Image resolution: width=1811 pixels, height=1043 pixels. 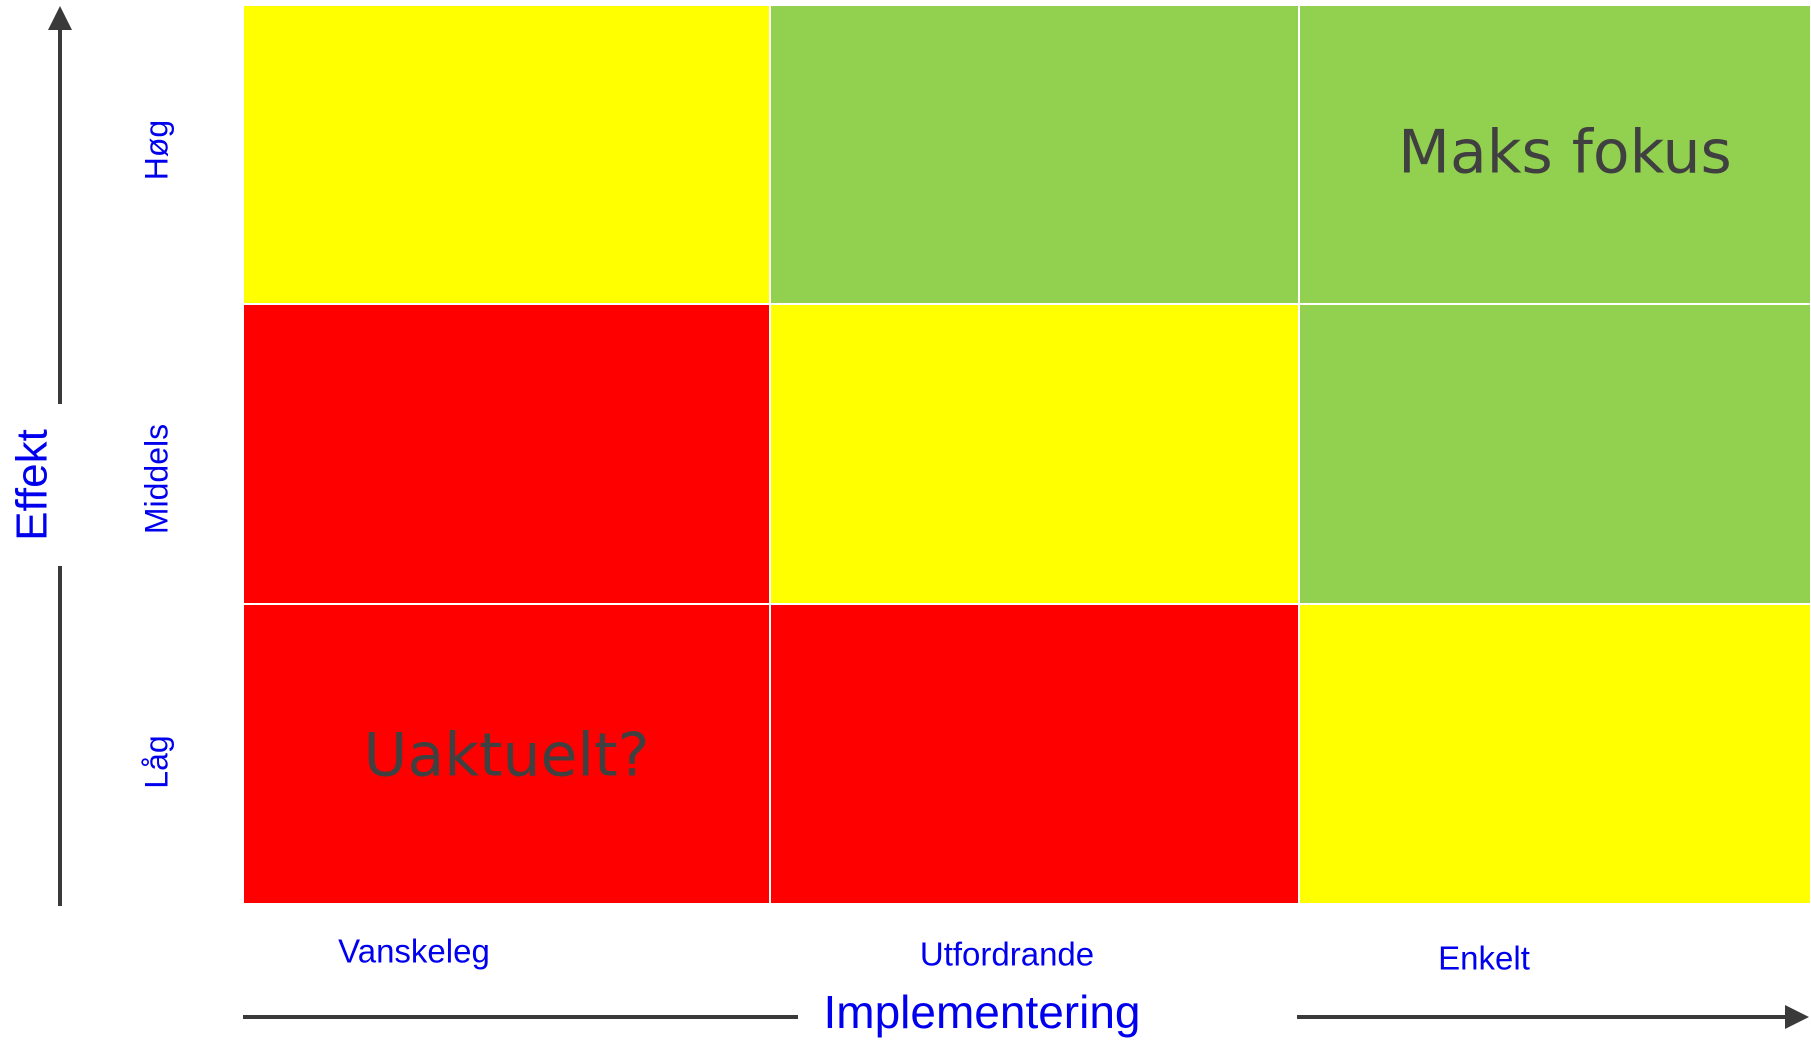 What do you see at coordinates (414, 951) in the screenshot?
I see `column-label: Vanskeleg` at bounding box center [414, 951].